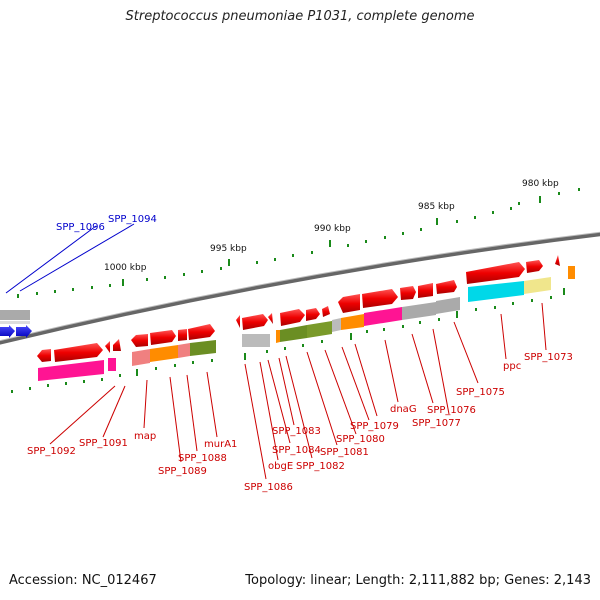 The width and height of the screenshot is (600, 600). Describe the element at coordinates (80, 227) in the screenshot. I see `label-spp-1096: SPP_1096` at that location.